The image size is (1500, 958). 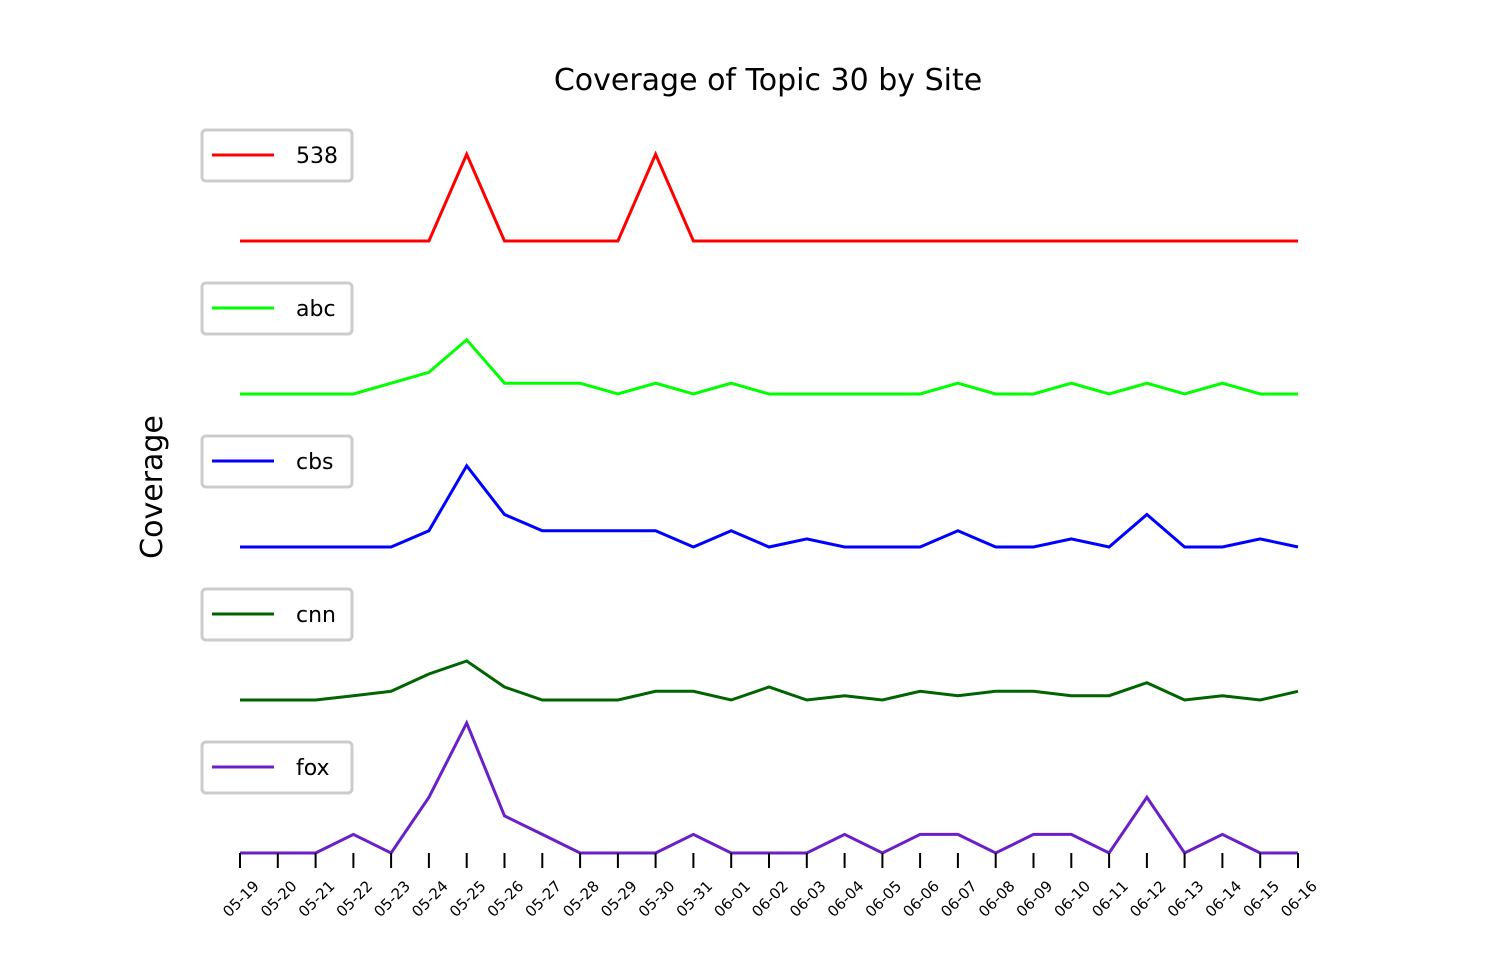 What do you see at coordinates (315, 462) in the screenshot?
I see `legend-label-cbs: cbs` at bounding box center [315, 462].